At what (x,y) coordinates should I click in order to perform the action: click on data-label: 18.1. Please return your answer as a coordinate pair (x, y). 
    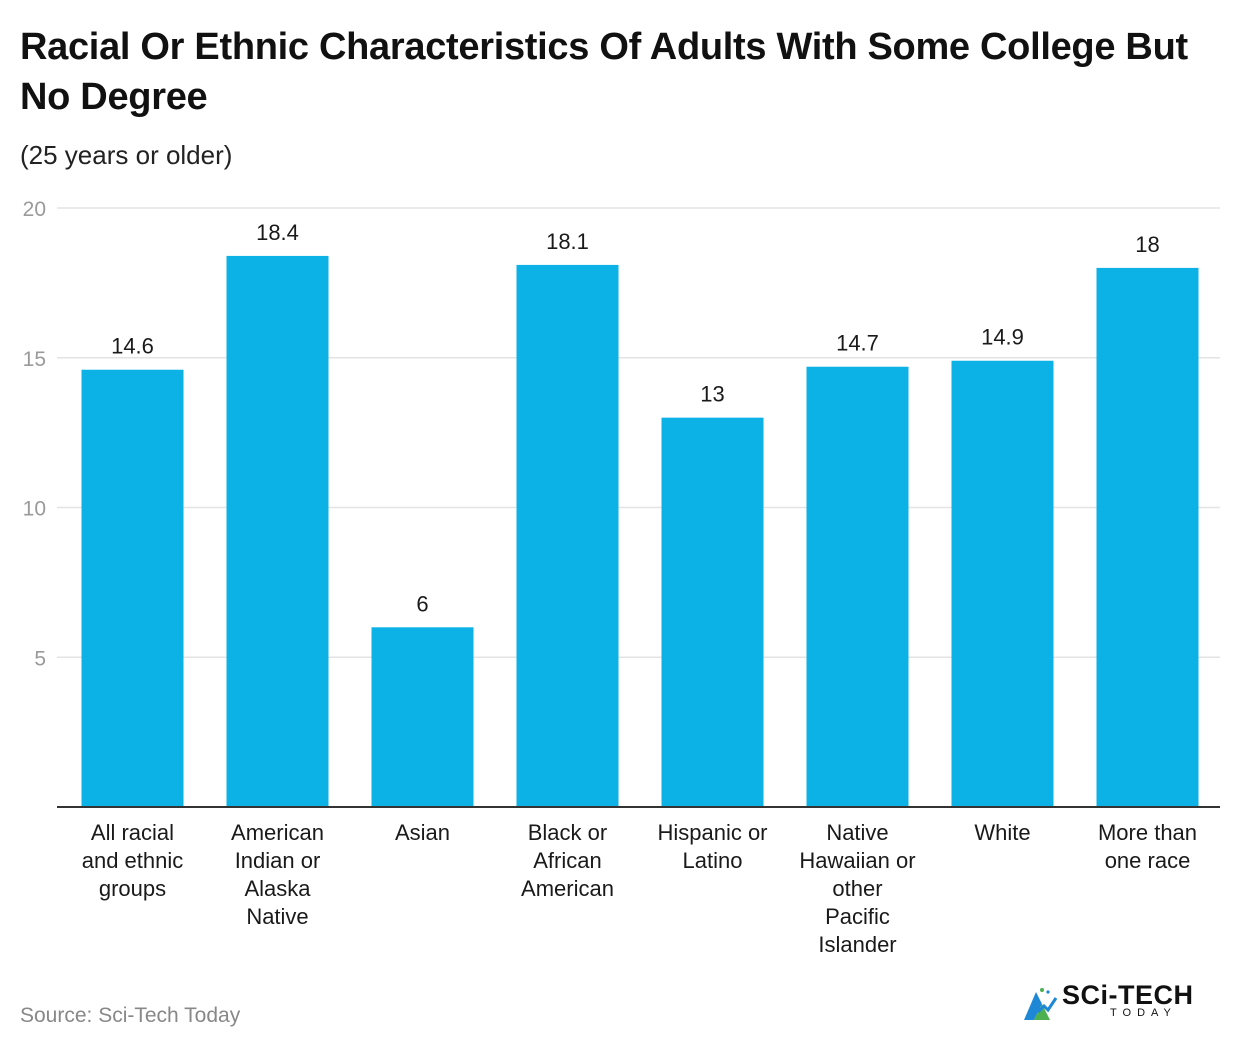
    Looking at the image, I should click on (567, 241).